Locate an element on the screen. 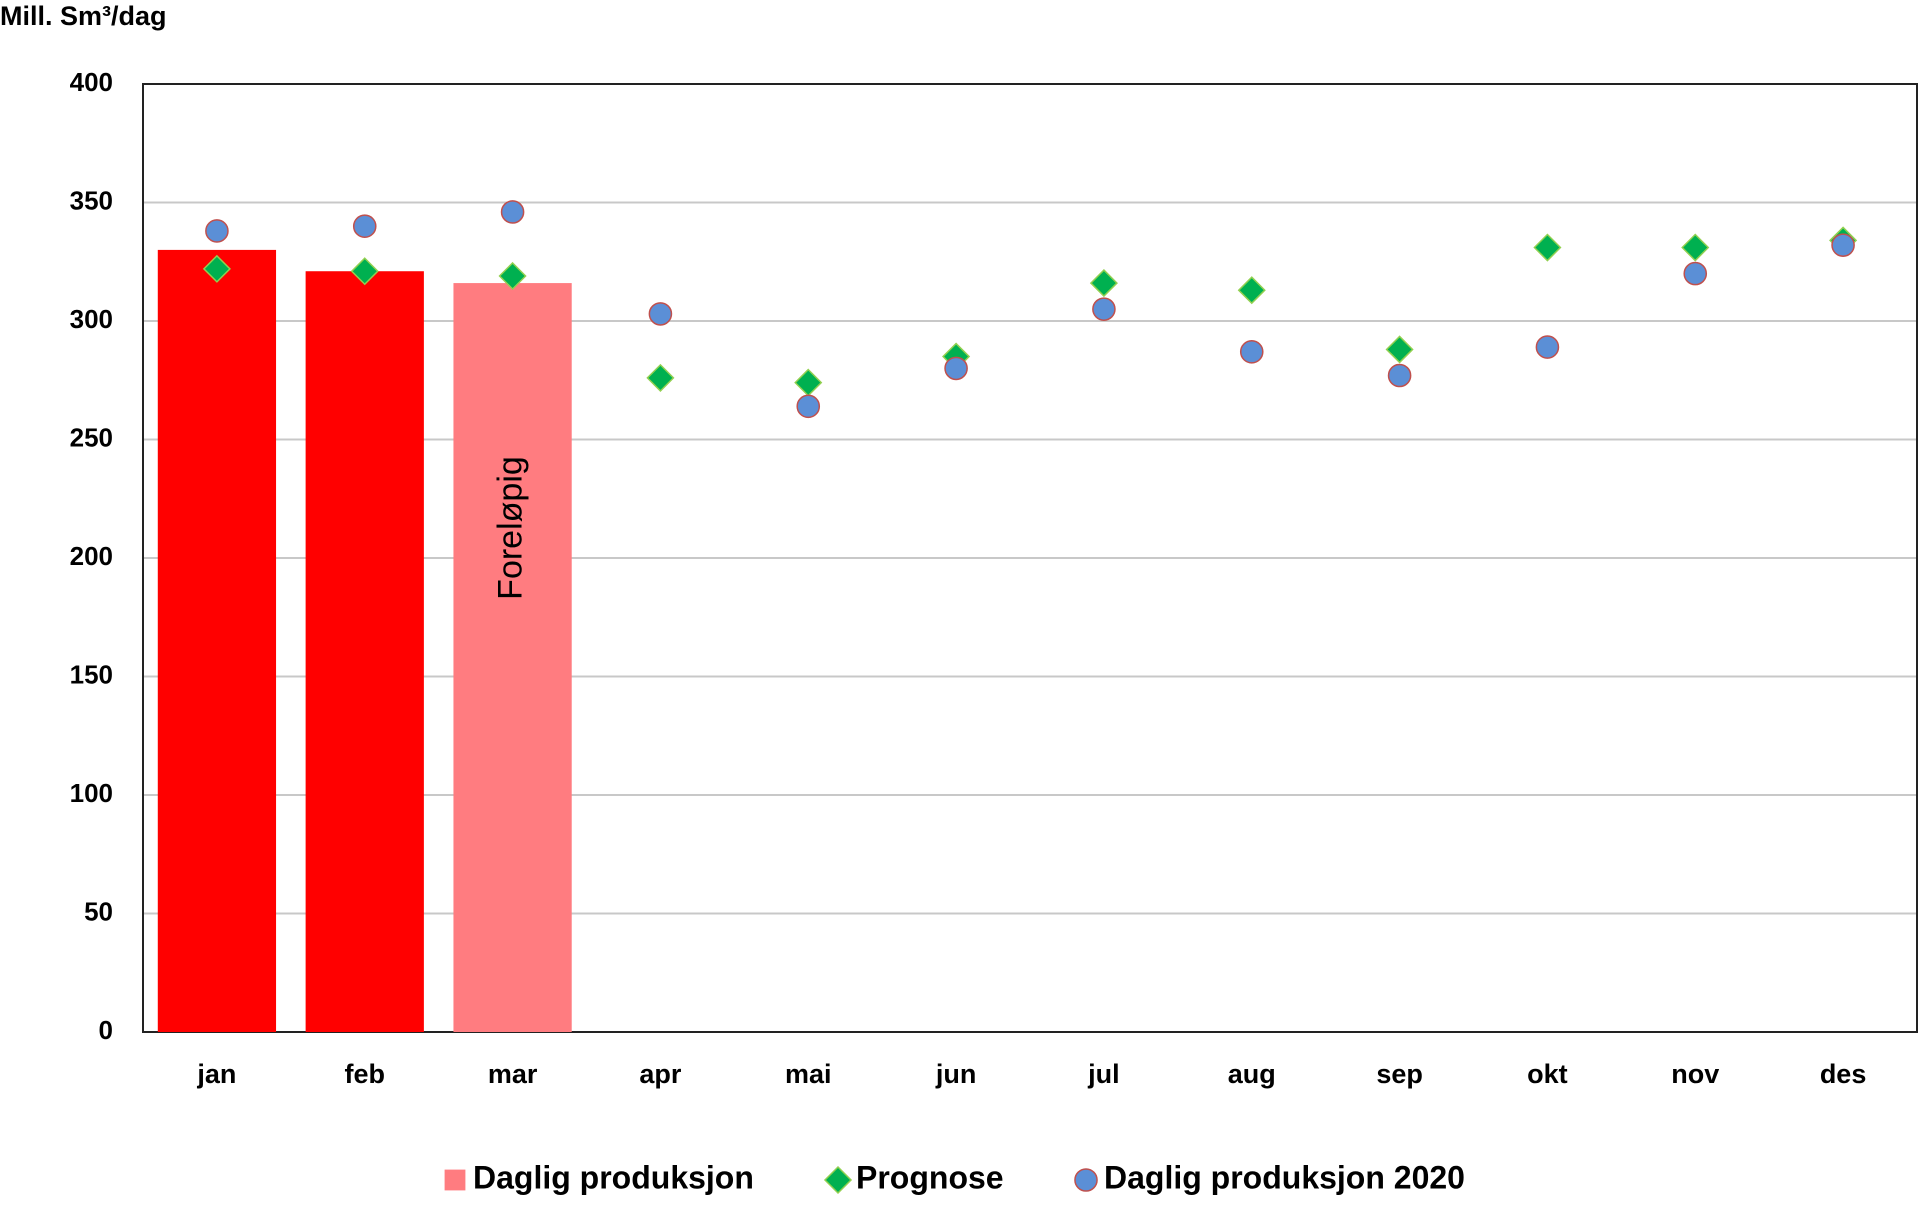 The width and height of the screenshot is (1920, 1206). legend-label: Daglig produksjon is located at coordinates (613, 1177).